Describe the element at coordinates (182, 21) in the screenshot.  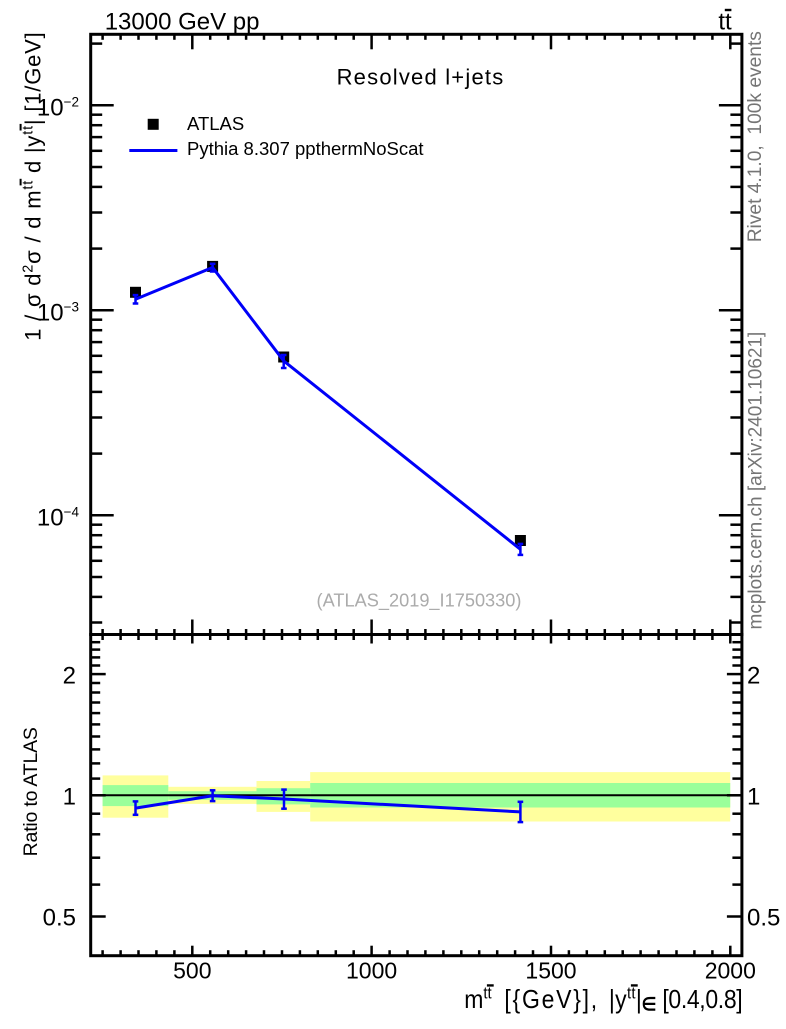
I see `svg-text: 13000 GeV pp` at that location.